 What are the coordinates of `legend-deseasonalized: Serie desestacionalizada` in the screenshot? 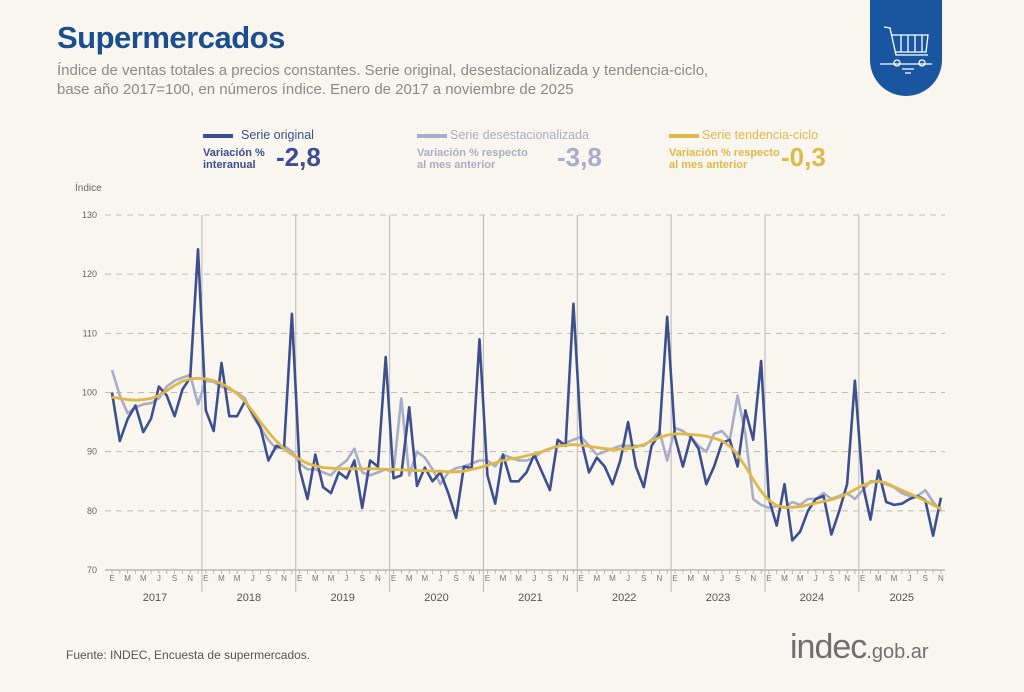 It's located at (503, 135).